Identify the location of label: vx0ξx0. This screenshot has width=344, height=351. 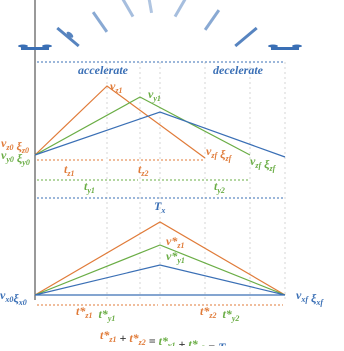
(13, 297).